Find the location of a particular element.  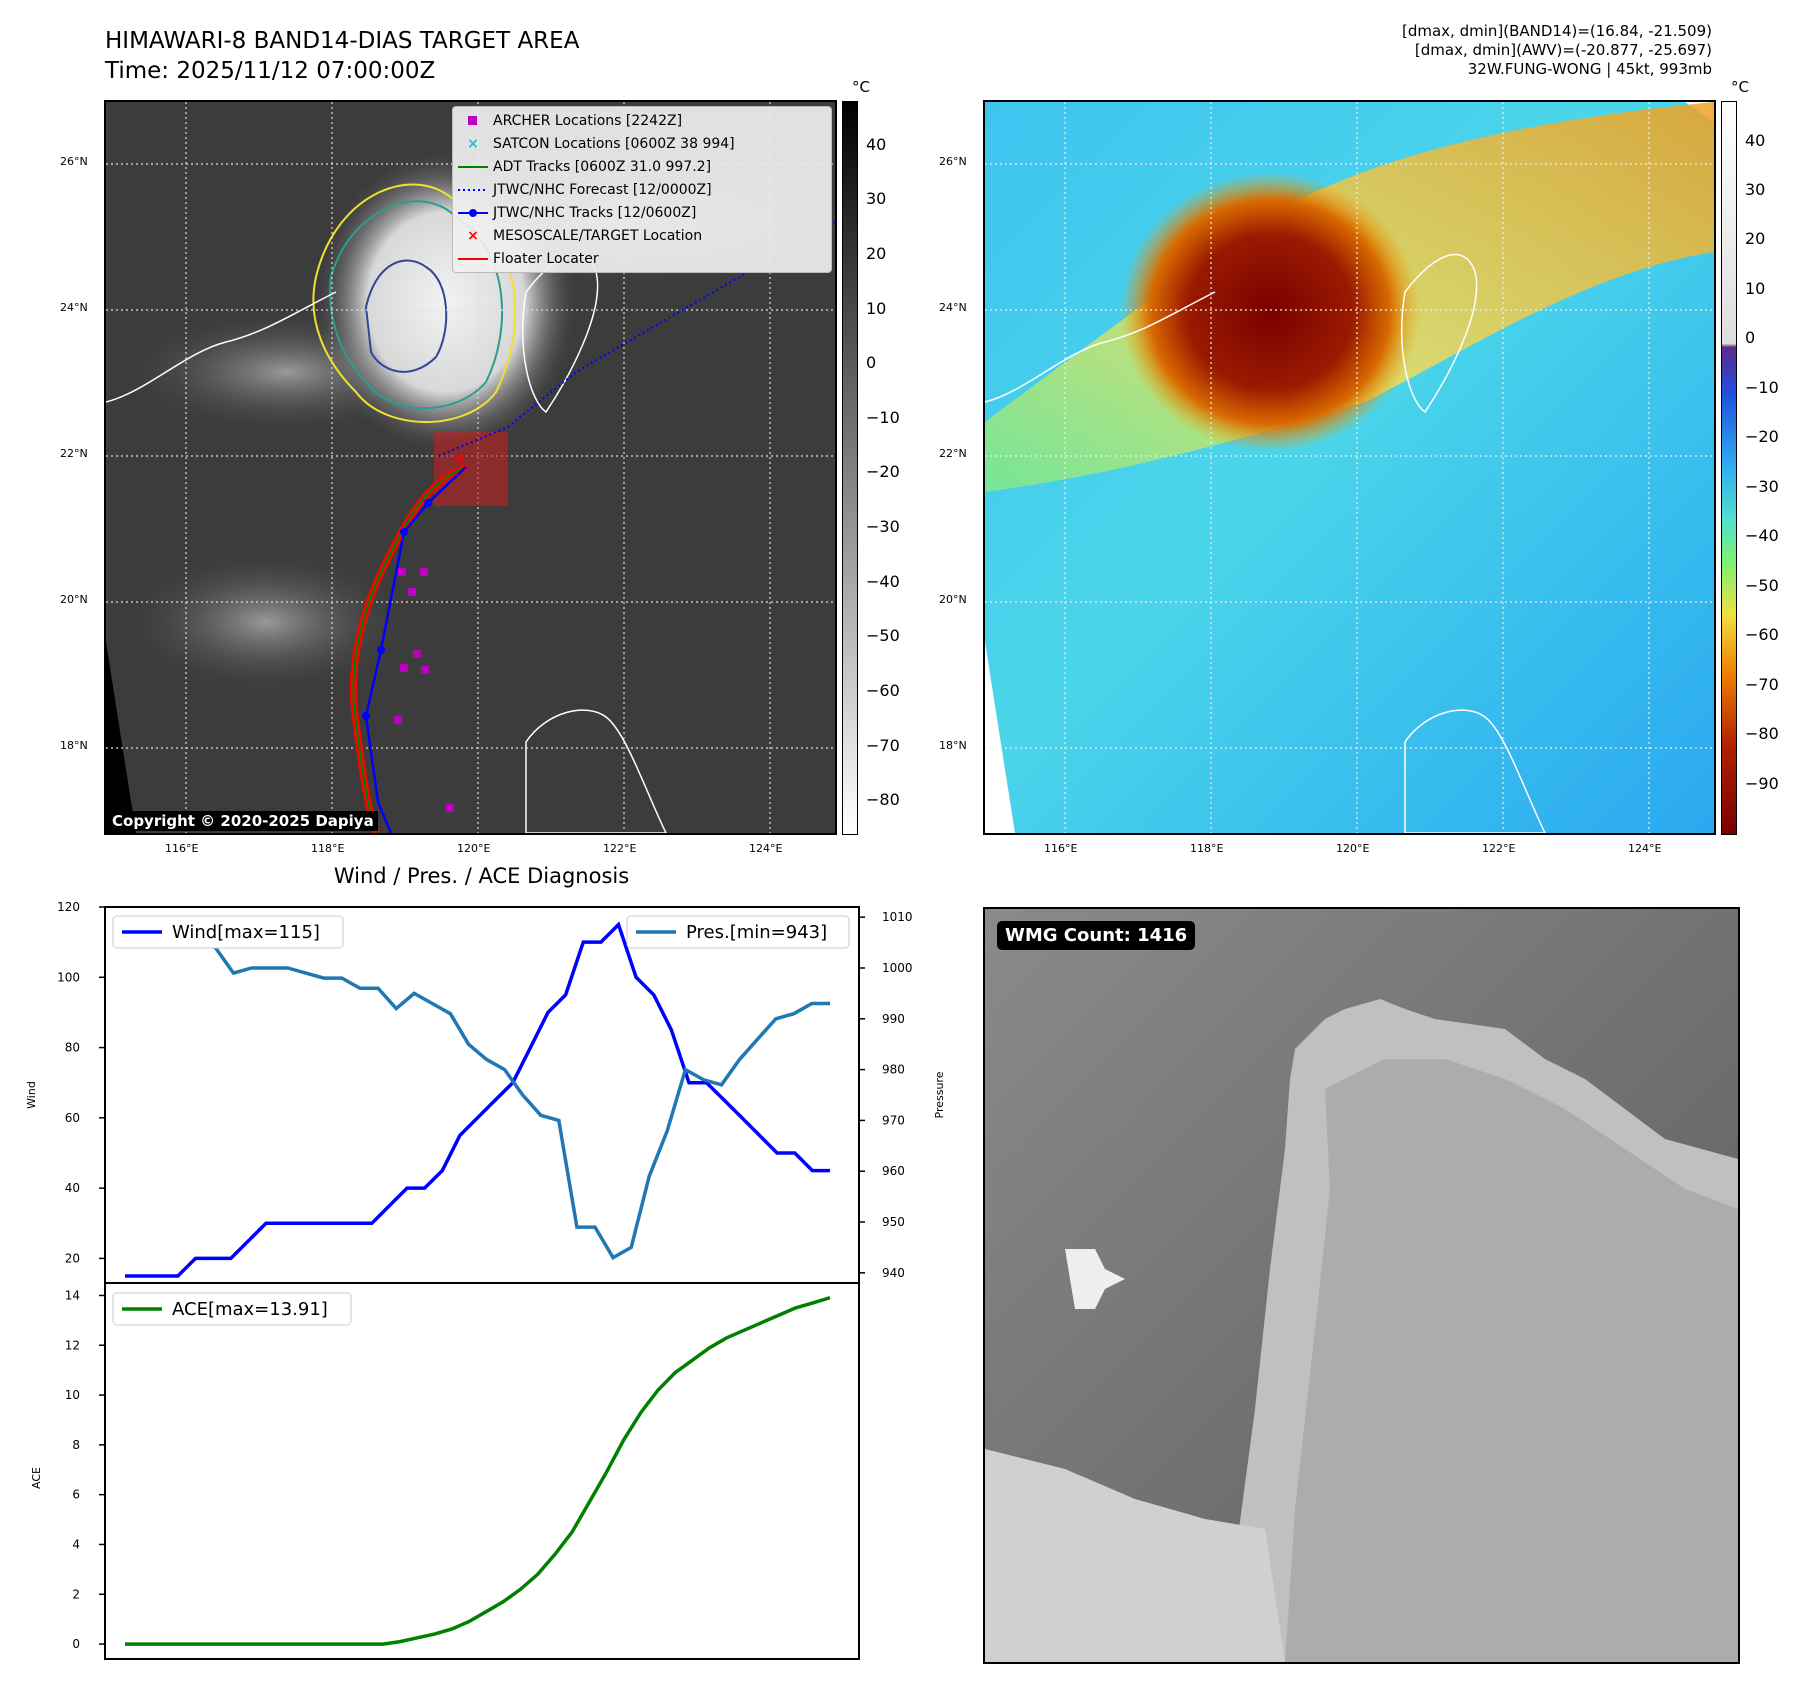

wmg-count-badge: WMG Count: 1416 is located at coordinates (1096, 935).